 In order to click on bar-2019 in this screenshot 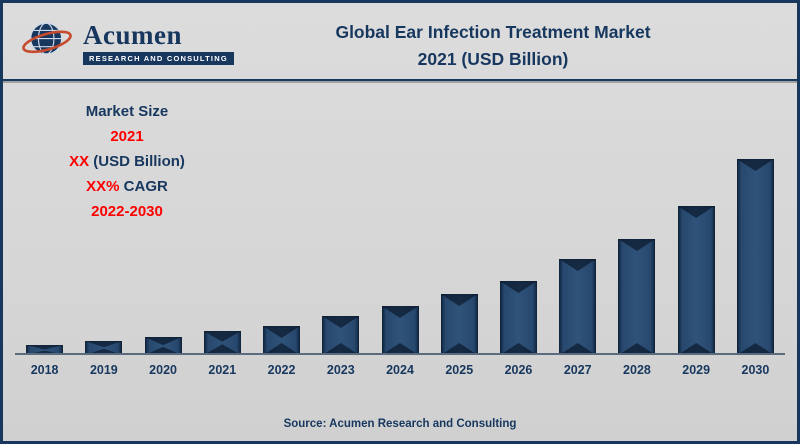, I will do `click(104, 348)`.